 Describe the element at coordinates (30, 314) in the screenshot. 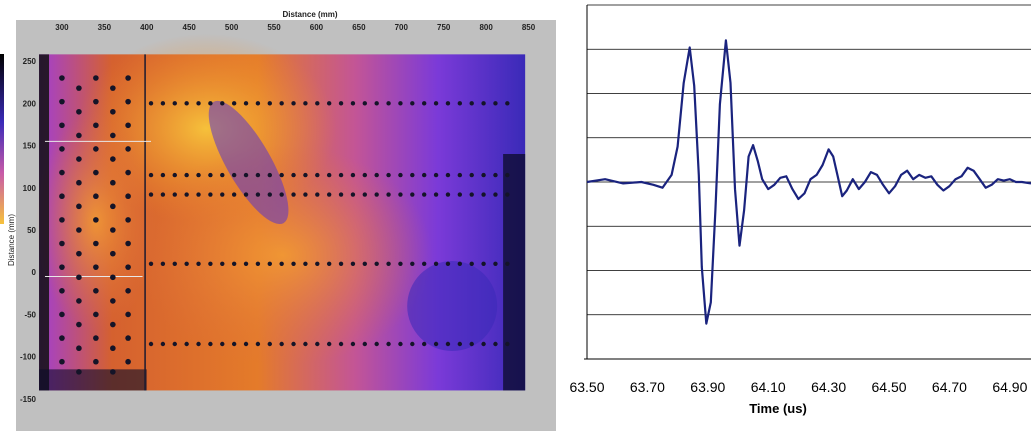

I see `y-tick-label: -50` at that location.